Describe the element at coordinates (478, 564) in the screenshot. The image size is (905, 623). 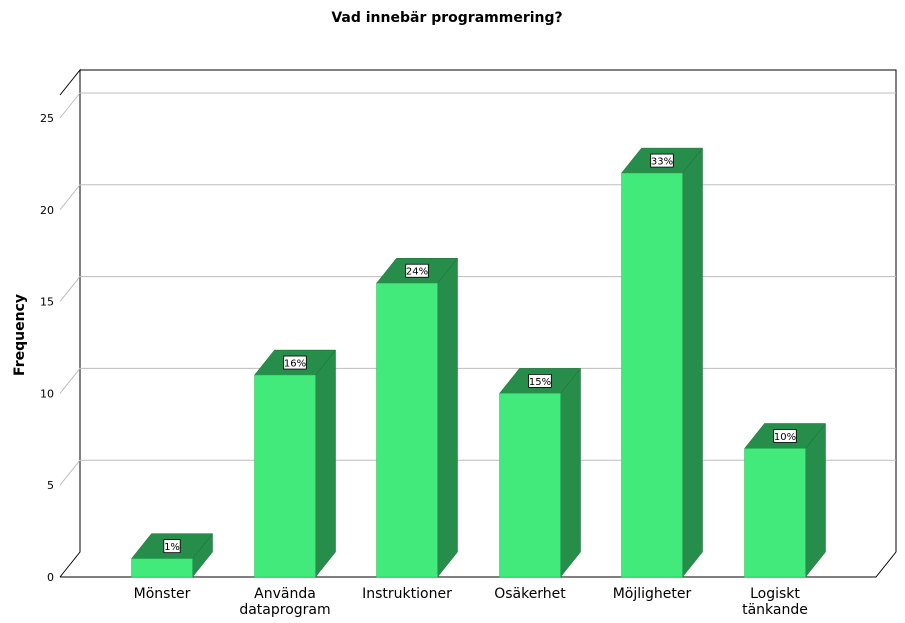
I see `floor` at that location.